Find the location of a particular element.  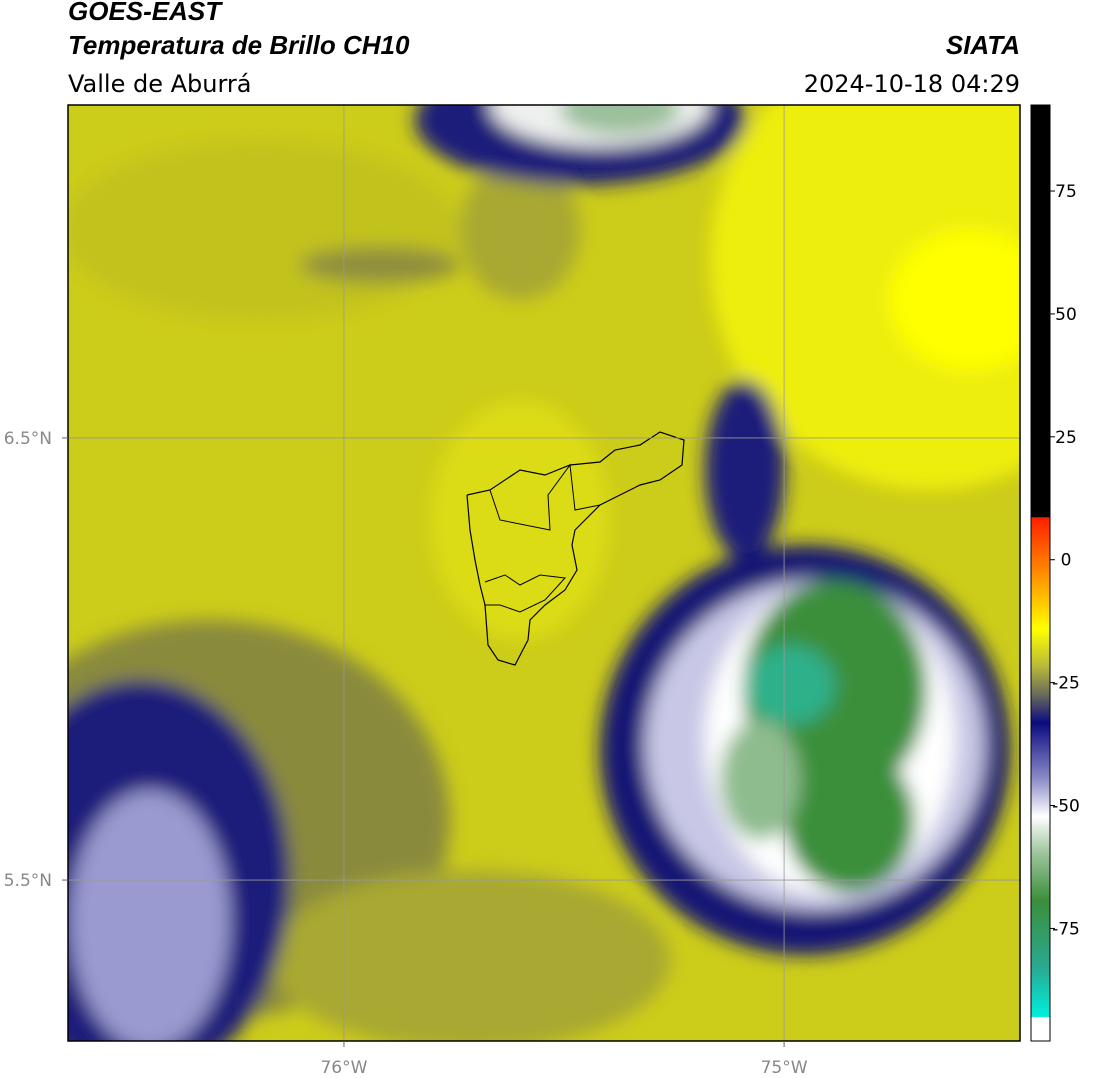

y-tick-label: 5.5°N is located at coordinates (28, 881).